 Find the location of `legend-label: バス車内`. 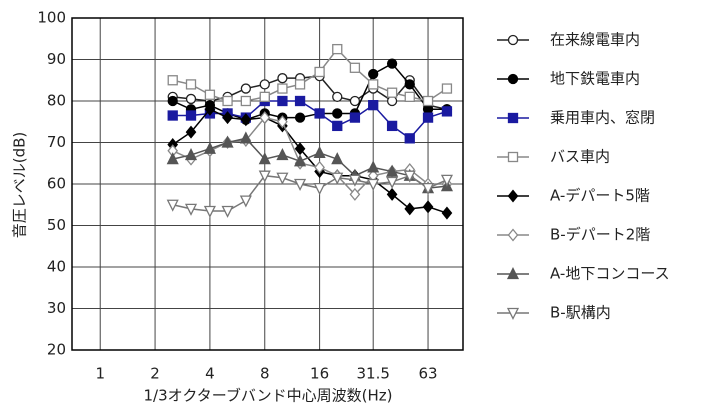

legend-label: バス車内 is located at coordinates (580, 157).